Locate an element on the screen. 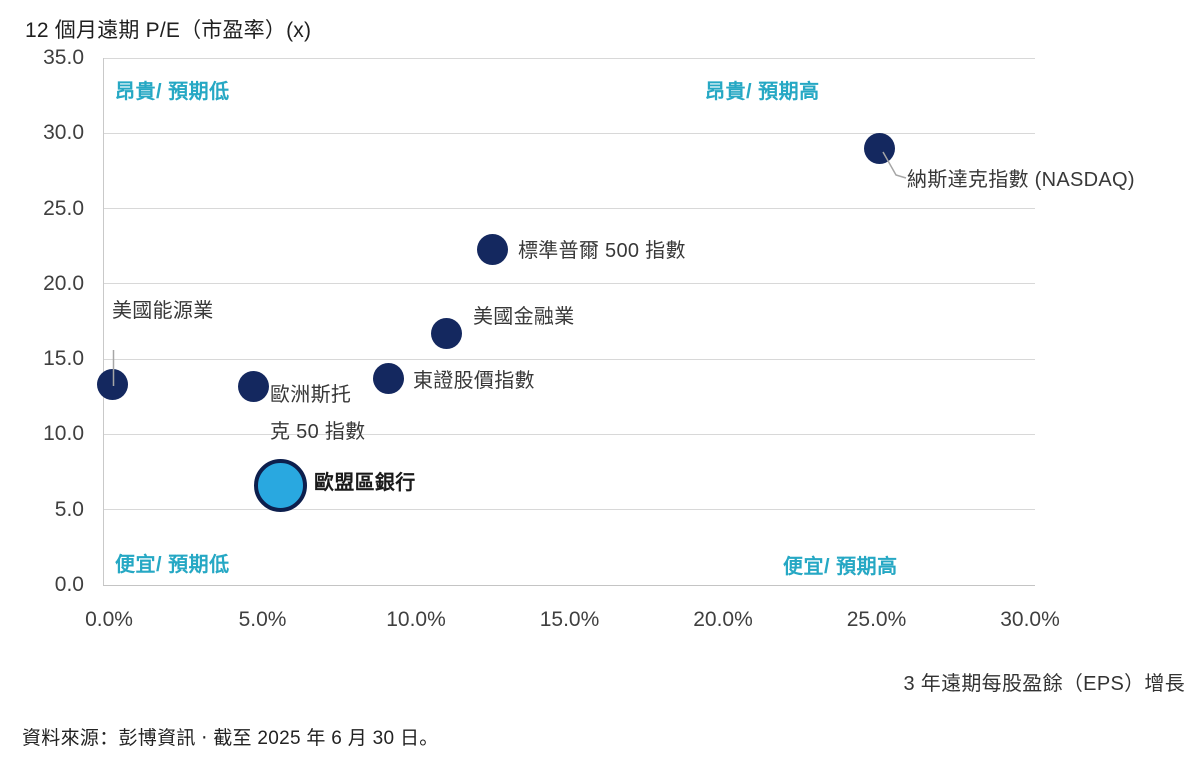 The width and height of the screenshot is (1200, 777). x-tick-label: 15.0% is located at coordinates (569, 619).